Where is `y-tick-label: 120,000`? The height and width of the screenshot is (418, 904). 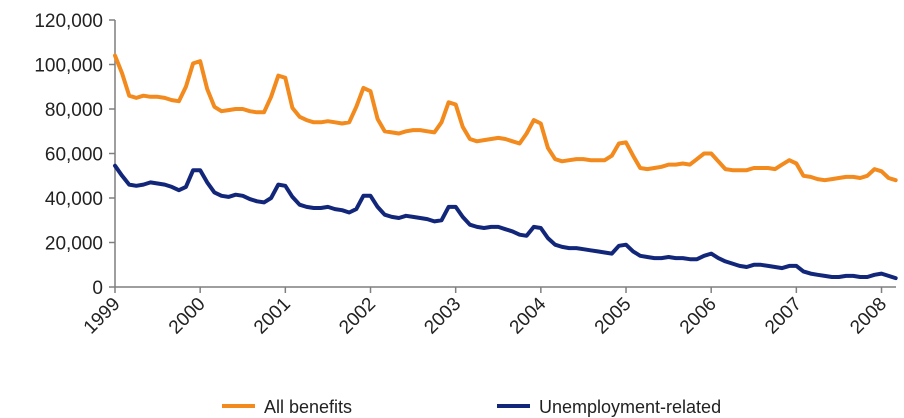 y-tick-label: 120,000 is located at coordinates (68, 21).